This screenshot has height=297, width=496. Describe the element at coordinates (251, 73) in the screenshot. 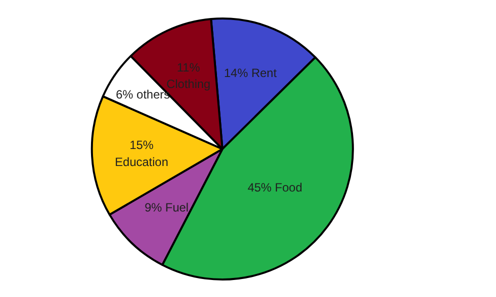

I see `slice-label: 14% Rent` at that location.